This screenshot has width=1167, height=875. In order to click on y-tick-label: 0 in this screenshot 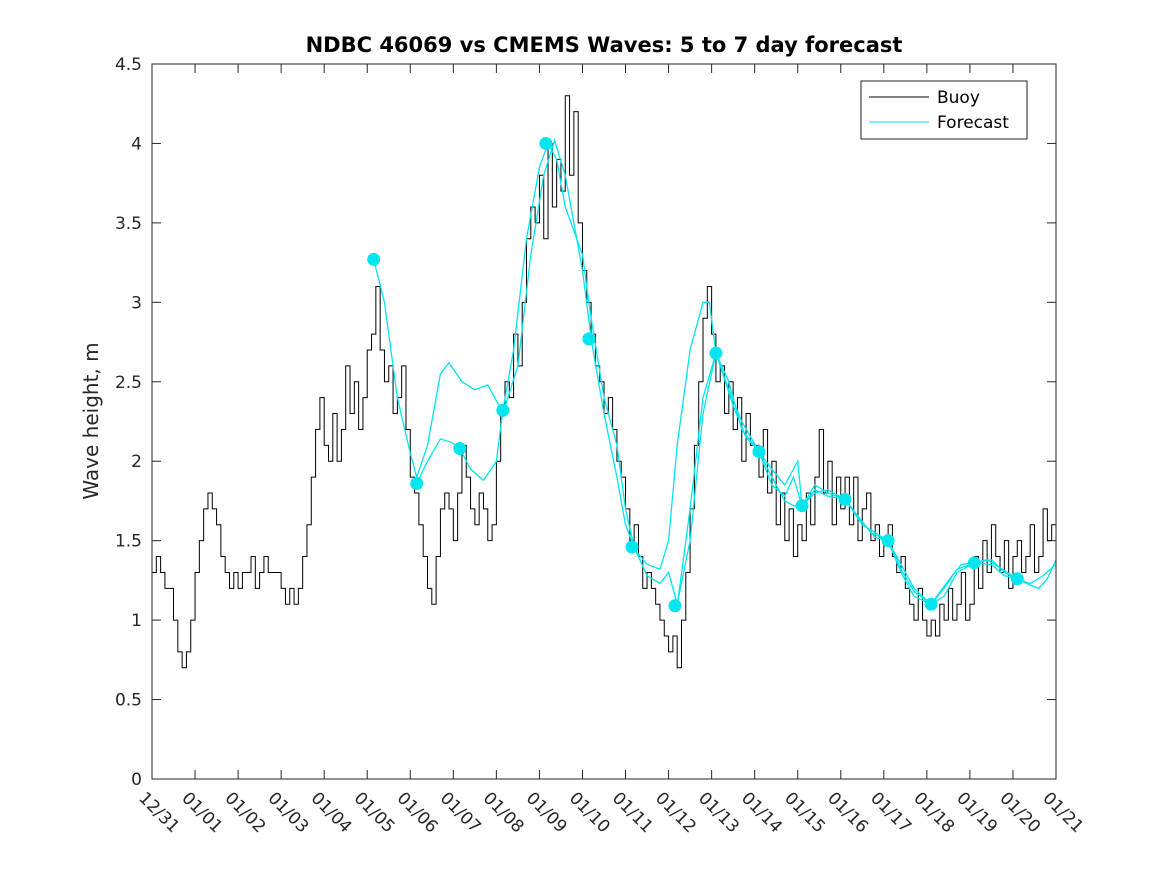, I will do `click(136, 780)`.